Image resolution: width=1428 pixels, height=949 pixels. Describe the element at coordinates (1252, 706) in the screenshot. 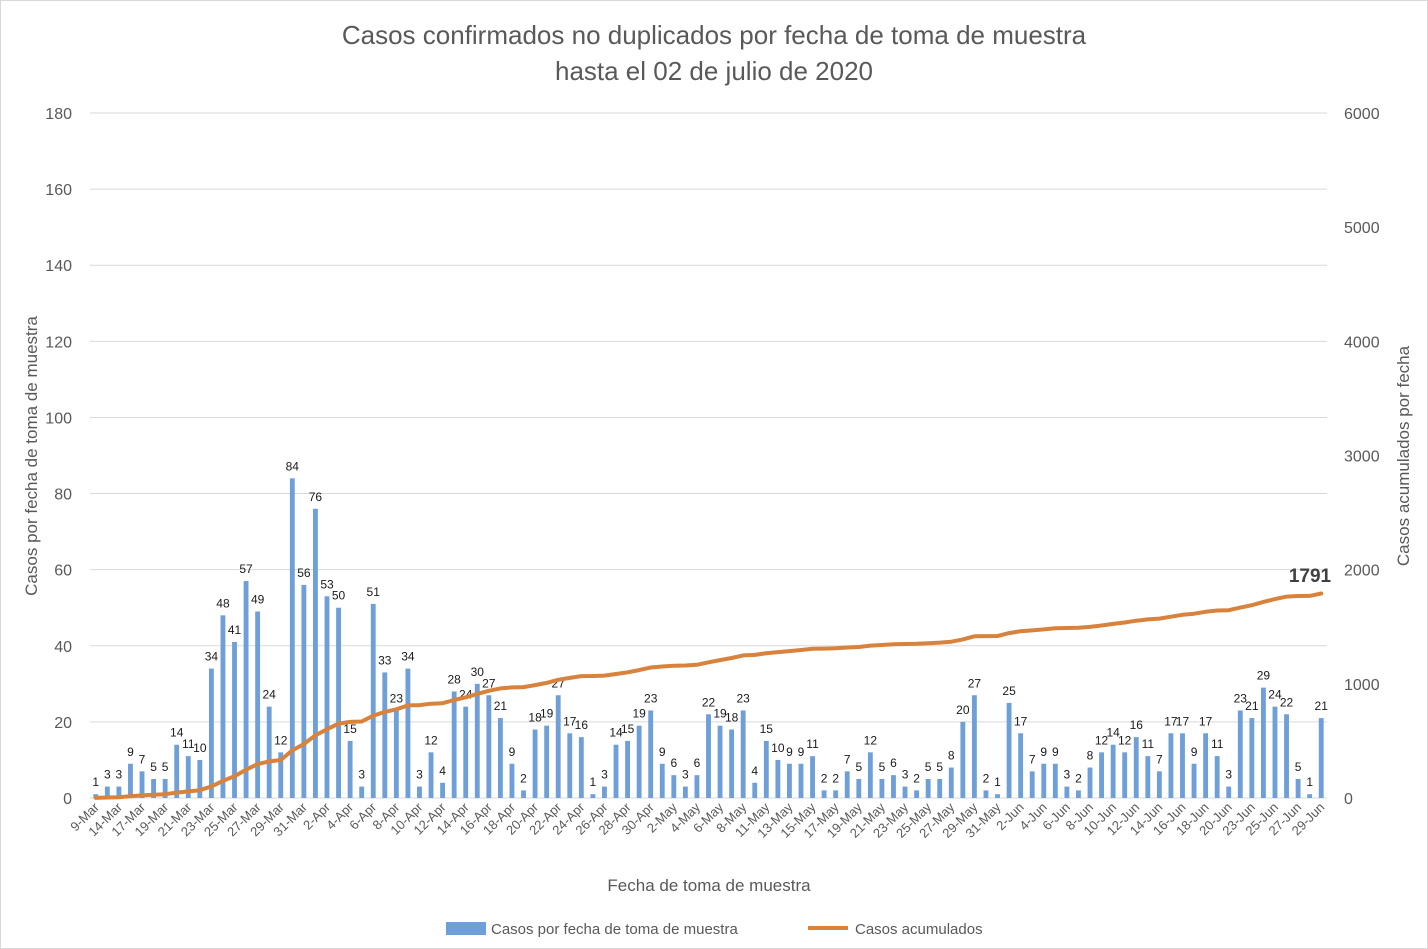

I see `bar-value-label: 21` at that location.